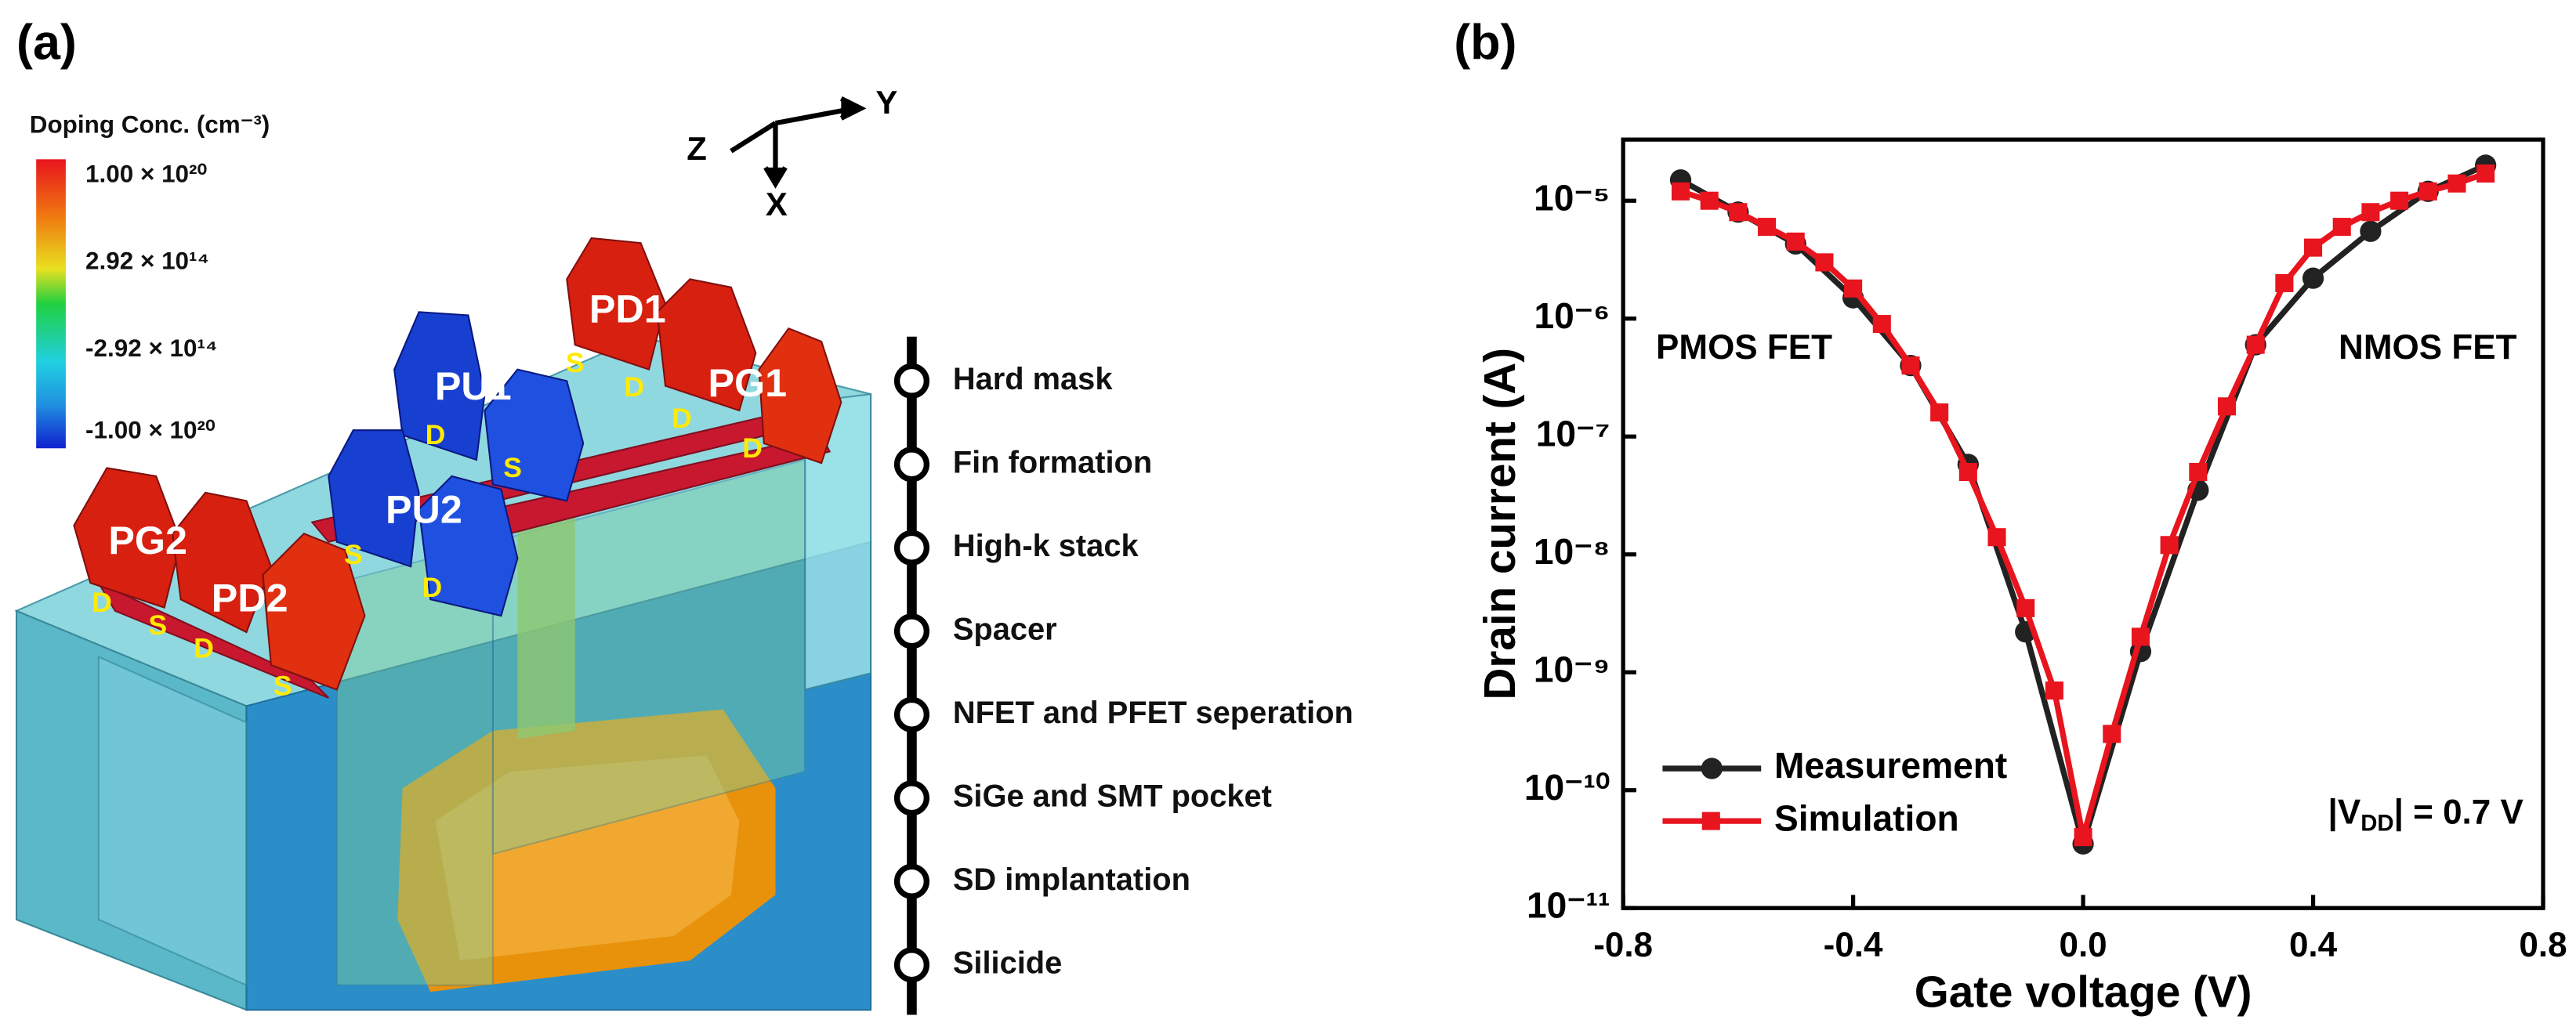  Describe the element at coordinates (147, 261) in the screenshot. I see `colorbar-label: 2.92 × 10¹⁴` at that location.